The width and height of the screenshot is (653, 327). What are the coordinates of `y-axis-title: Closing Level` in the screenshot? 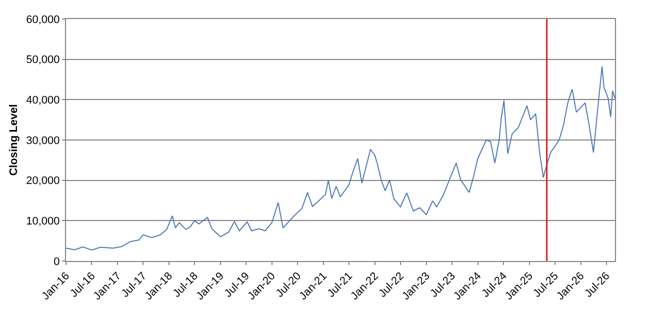 It's located at (14, 140).